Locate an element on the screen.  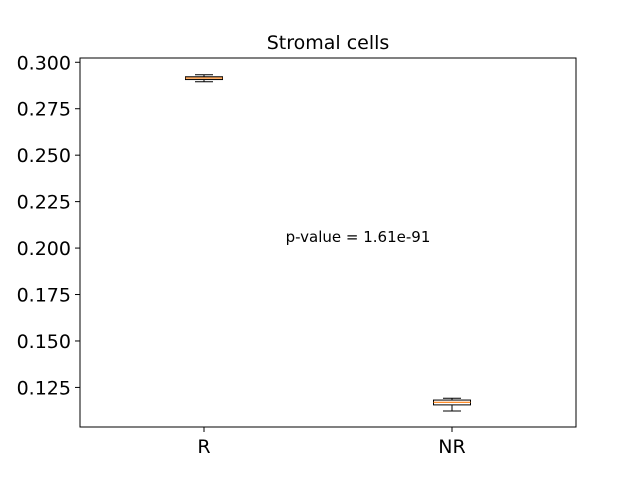
x-tick-label: NR is located at coordinates (451, 447).